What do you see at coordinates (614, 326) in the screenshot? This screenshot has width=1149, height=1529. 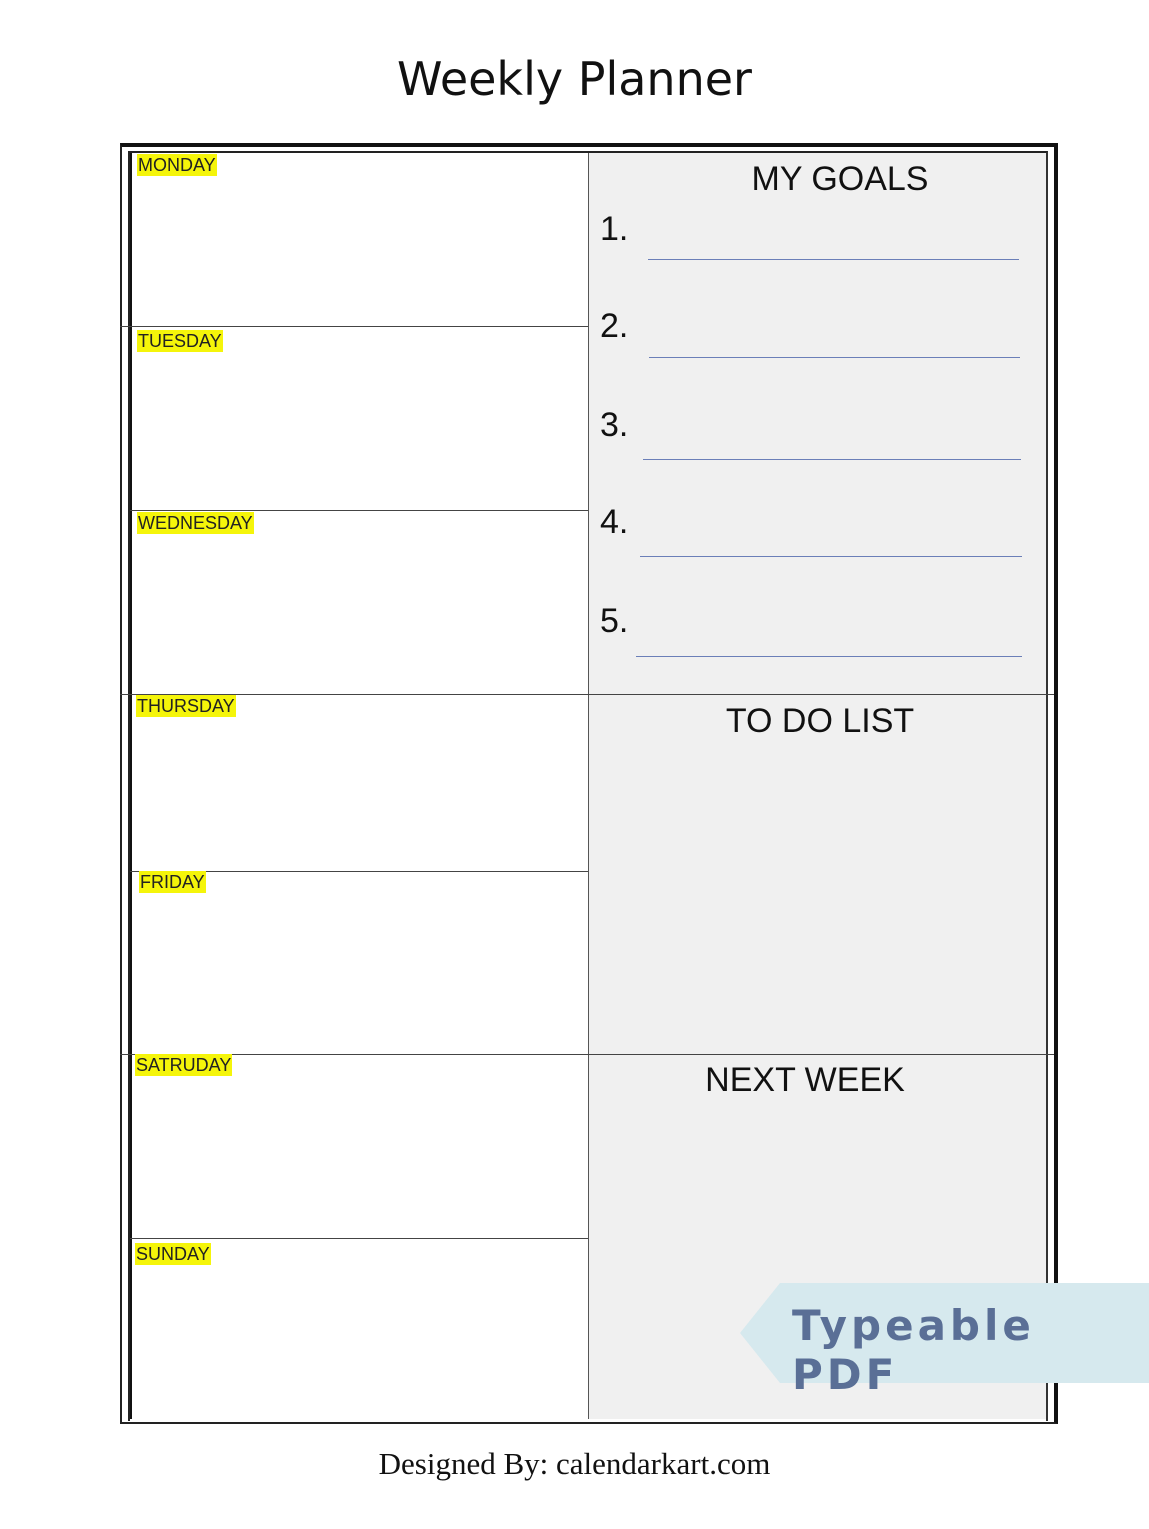 I see `goal-number-2: 2.` at bounding box center [614, 326].